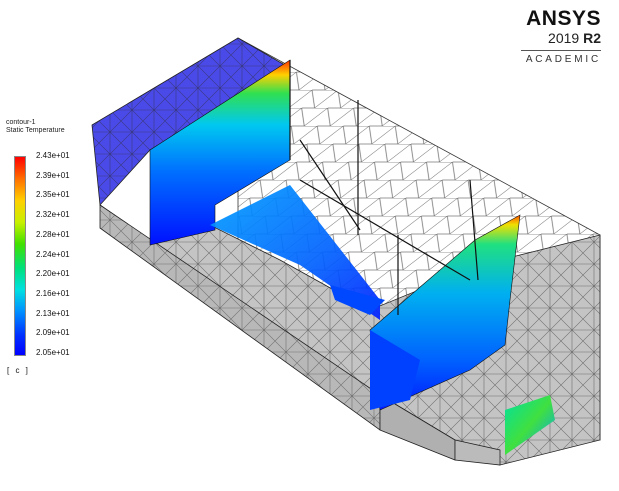  I want to click on legend-variable: Static Temperature, so click(35, 130).